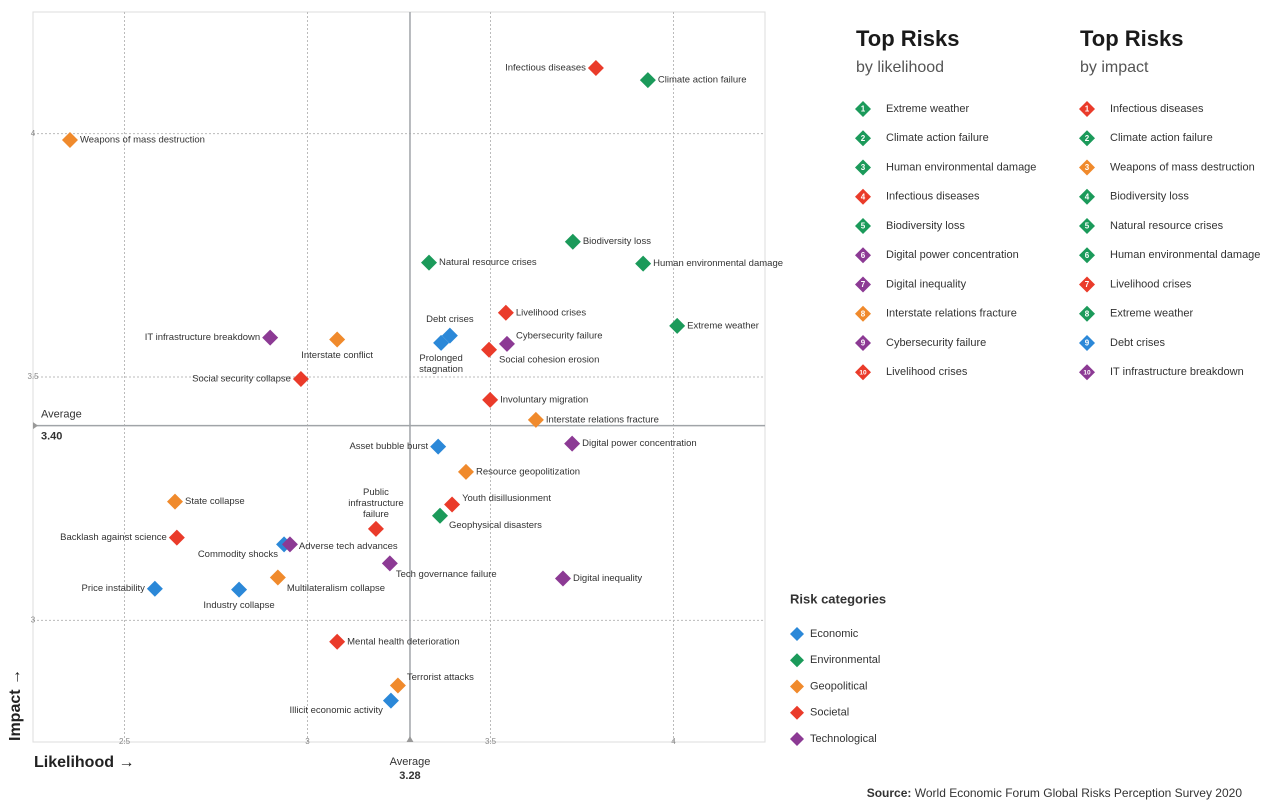 Image resolution: width=1280 pixels, height=812 pixels. I want to click on y-tick-label: 3.5, so click(33, 376).